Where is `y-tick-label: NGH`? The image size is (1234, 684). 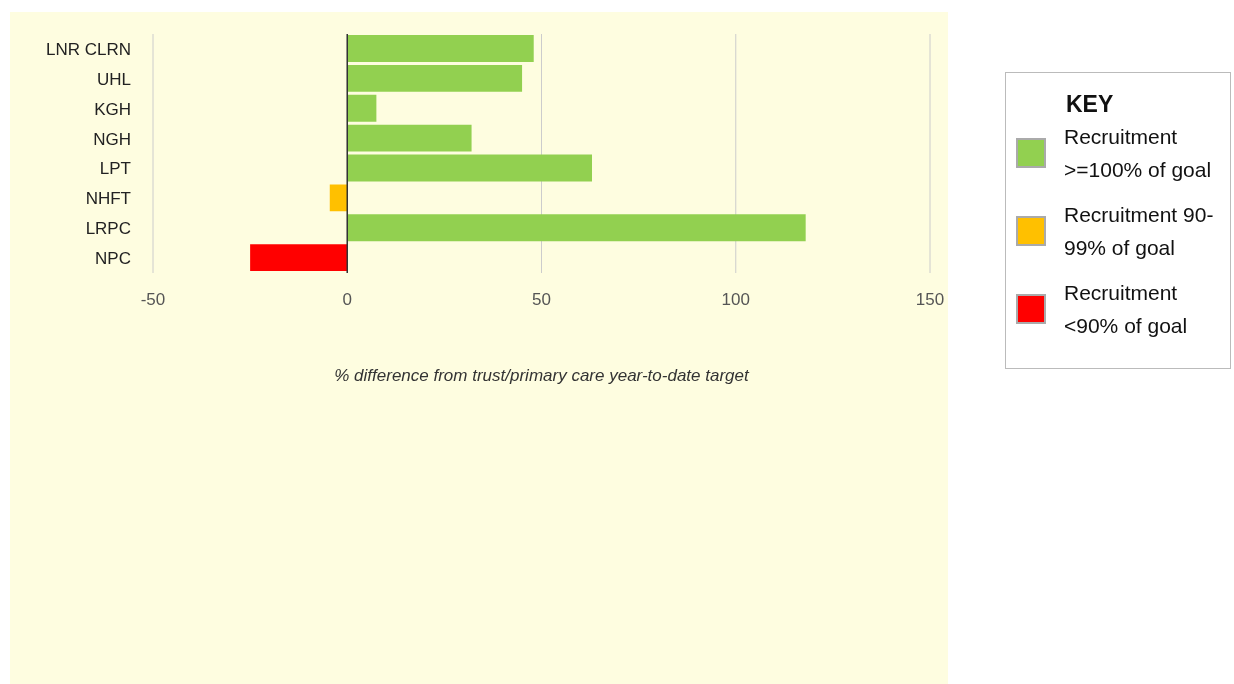
y-tick-label: NGH is located at coordinates (112, 139).